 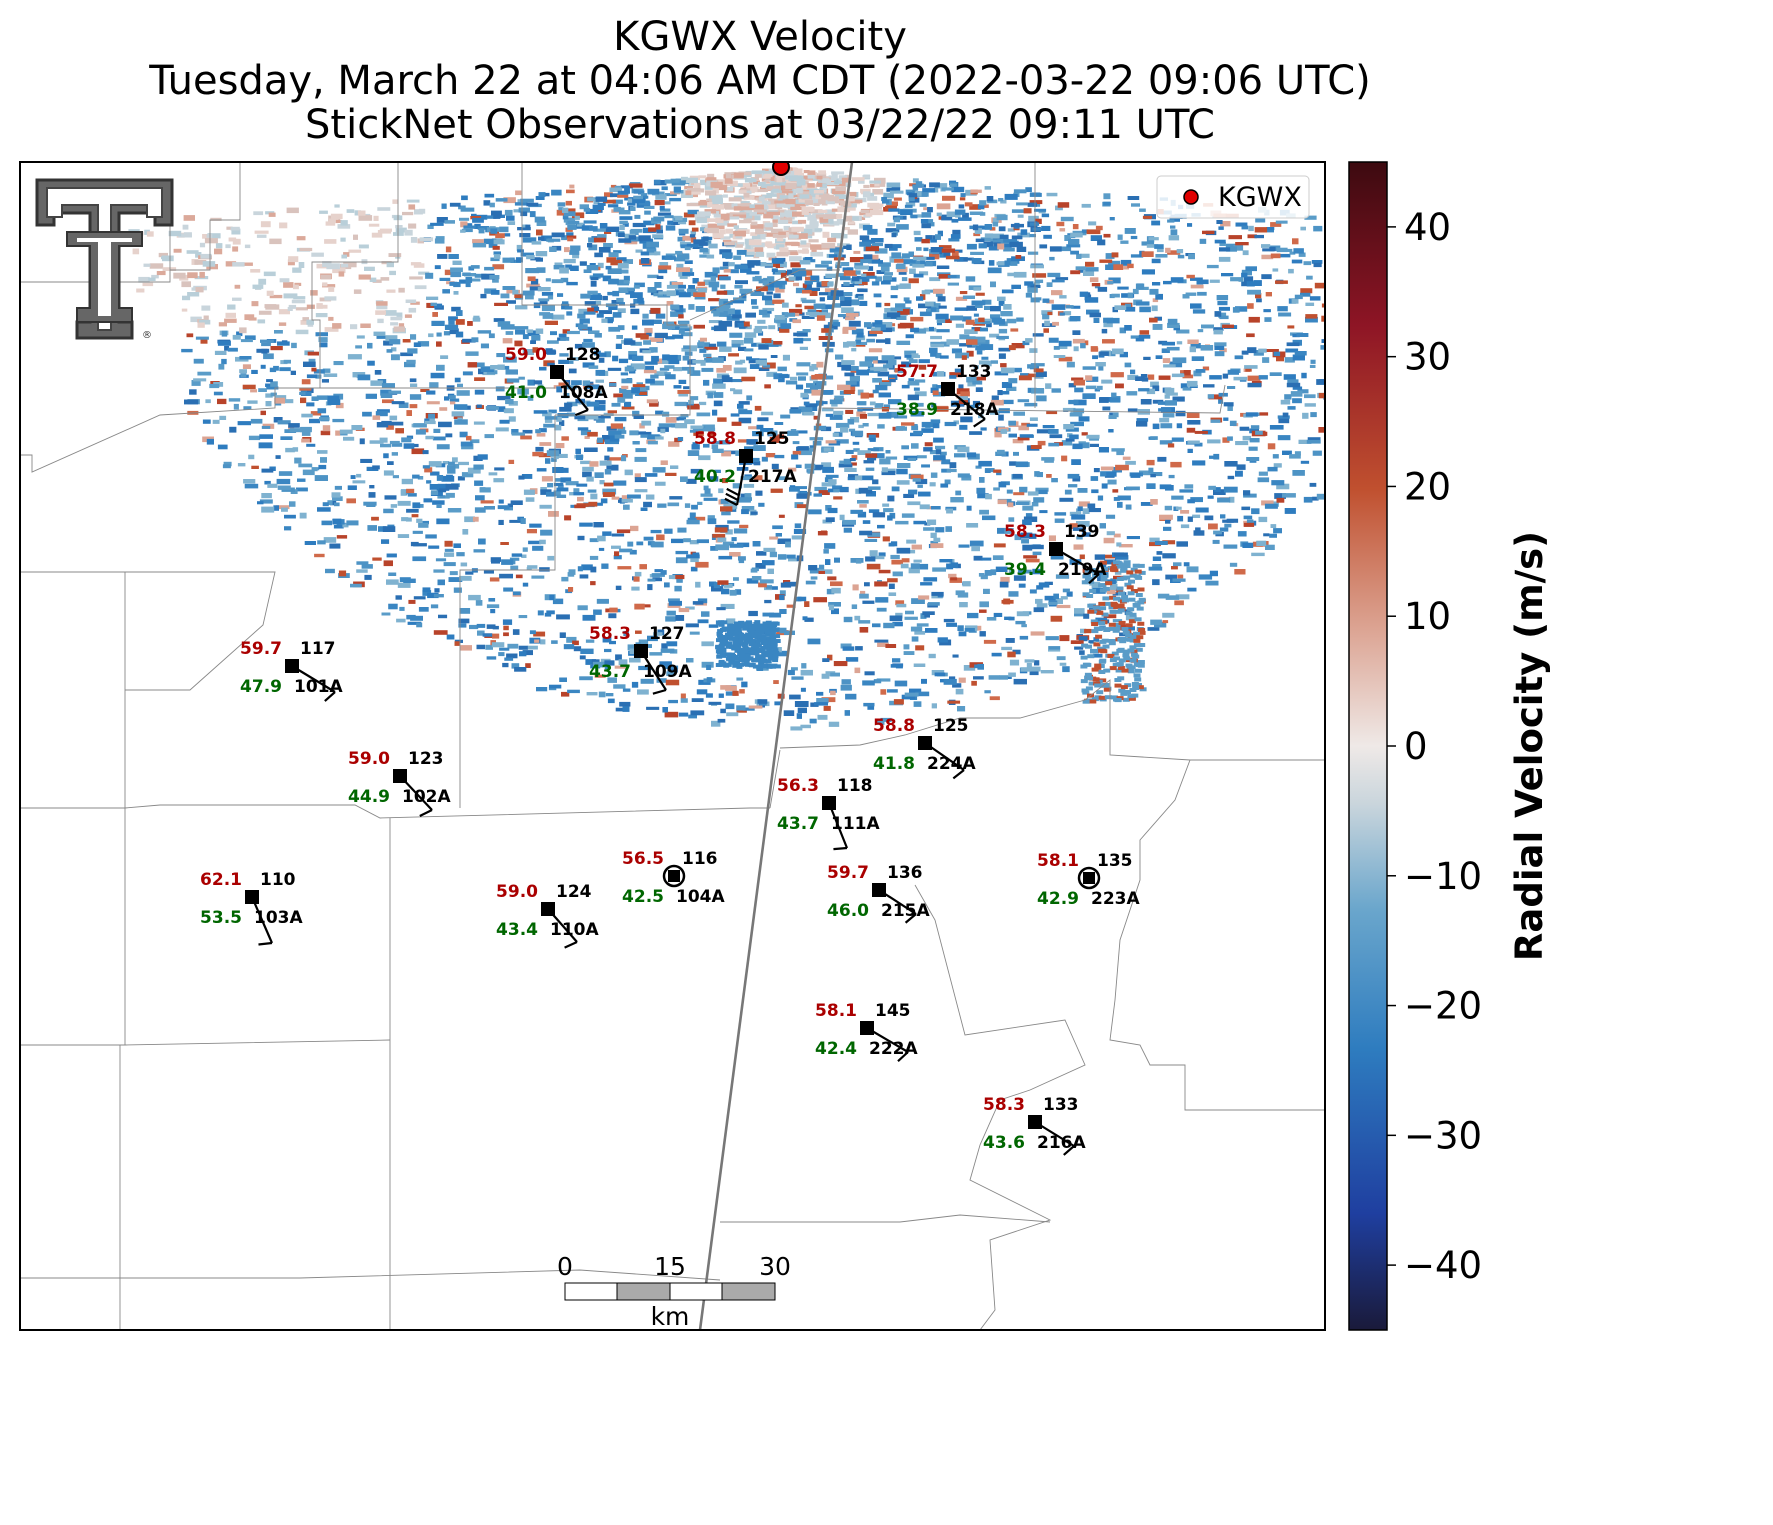 I want to click on station-215A: 59.7 136 46.0 215A, so click(x=878, y=893).